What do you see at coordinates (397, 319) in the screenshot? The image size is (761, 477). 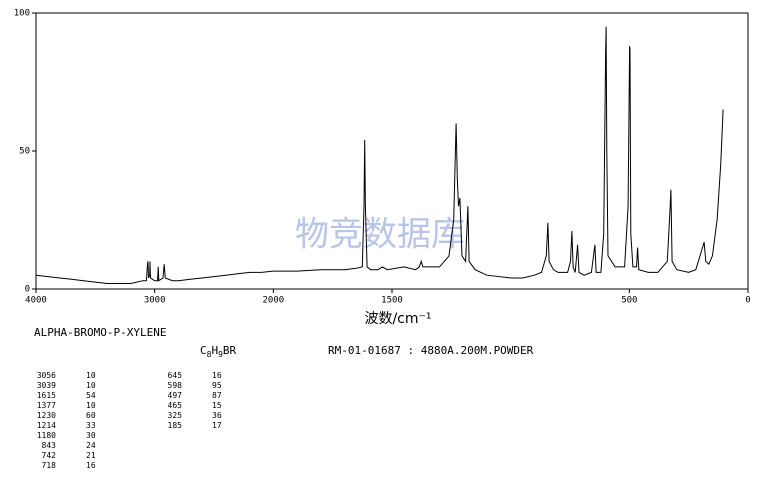 I see `x-axis-label: 波数/cm⁻¹` at bounding box center [397, 319].